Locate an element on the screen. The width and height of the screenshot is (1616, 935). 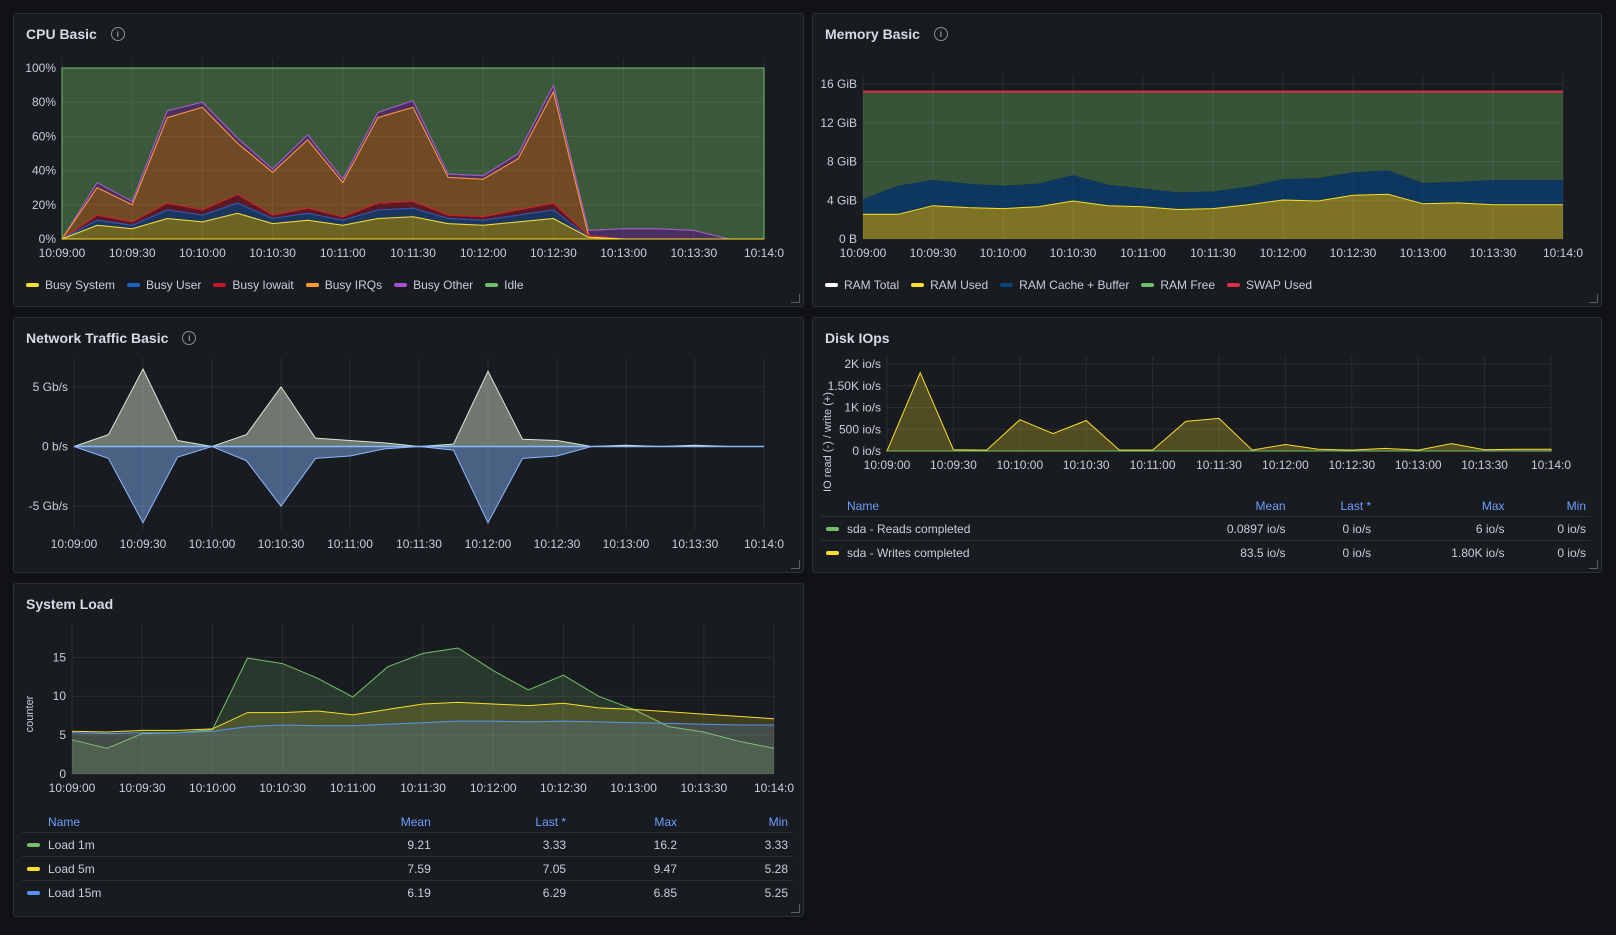
y-tick-label: 12 GiB is located at coordinates (838, 123).